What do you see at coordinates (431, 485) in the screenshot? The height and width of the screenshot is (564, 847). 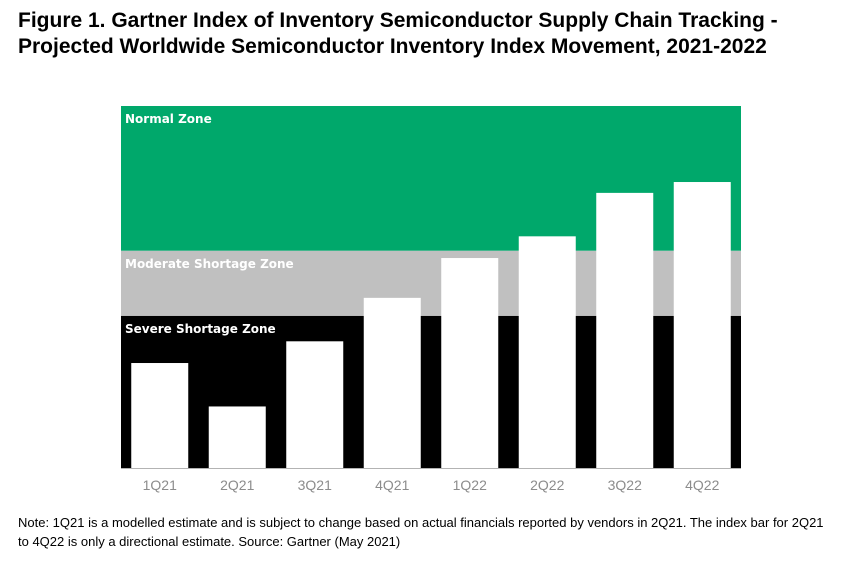 I see `x-axis-tick-labels: 1Q21 2Q21 3Q21 4Q21 1Q22 2Q22 3Q22 4Q22` at bounding box center [431, 485].